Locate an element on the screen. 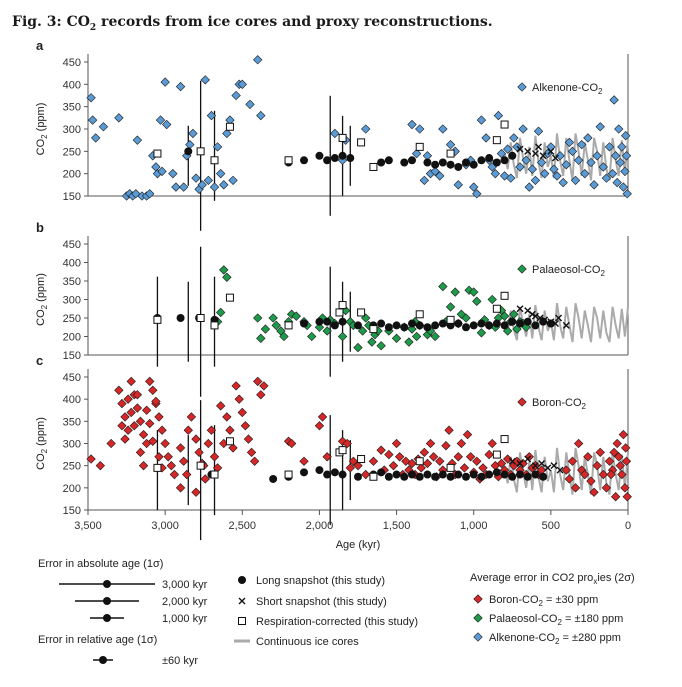  legend-alkenone-marker is located at coordinates (478, 637).